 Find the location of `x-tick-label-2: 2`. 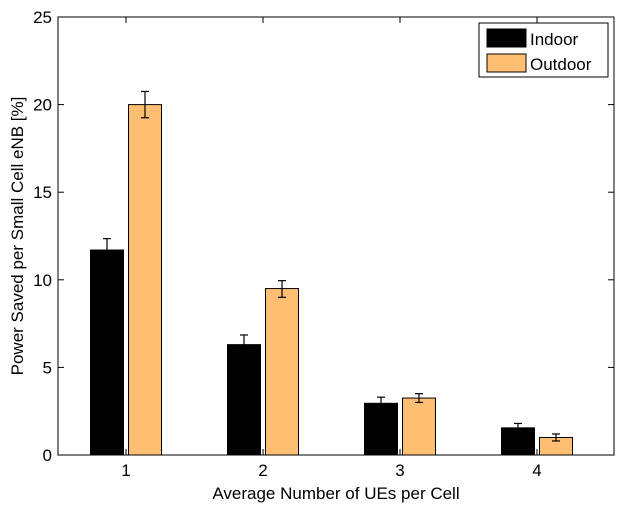

x-tick-label-2: 2 is located at coordinates (262, 470).